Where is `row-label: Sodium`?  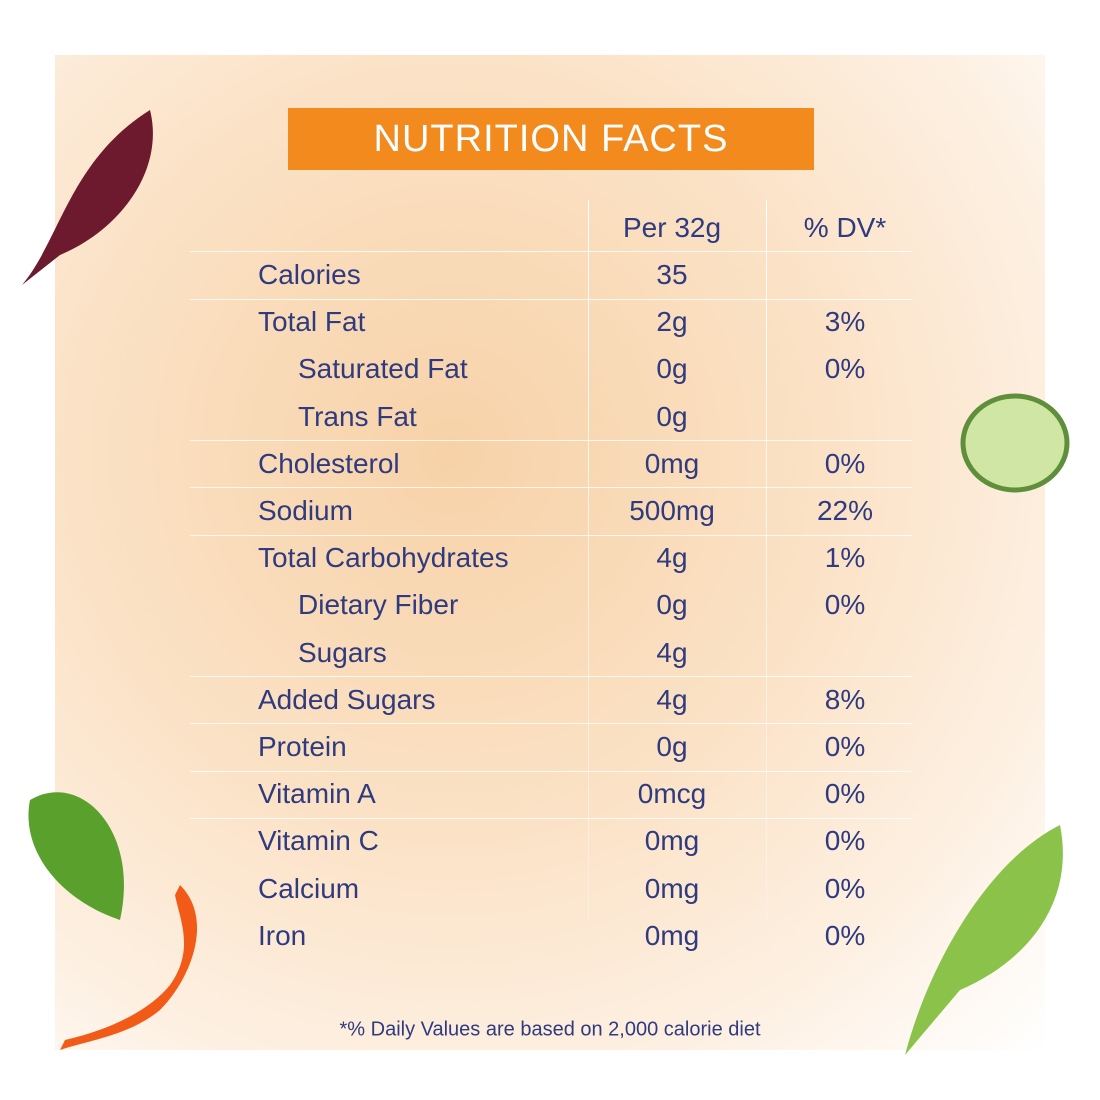 row-label: Sodium is located at coordinates (305, 510).